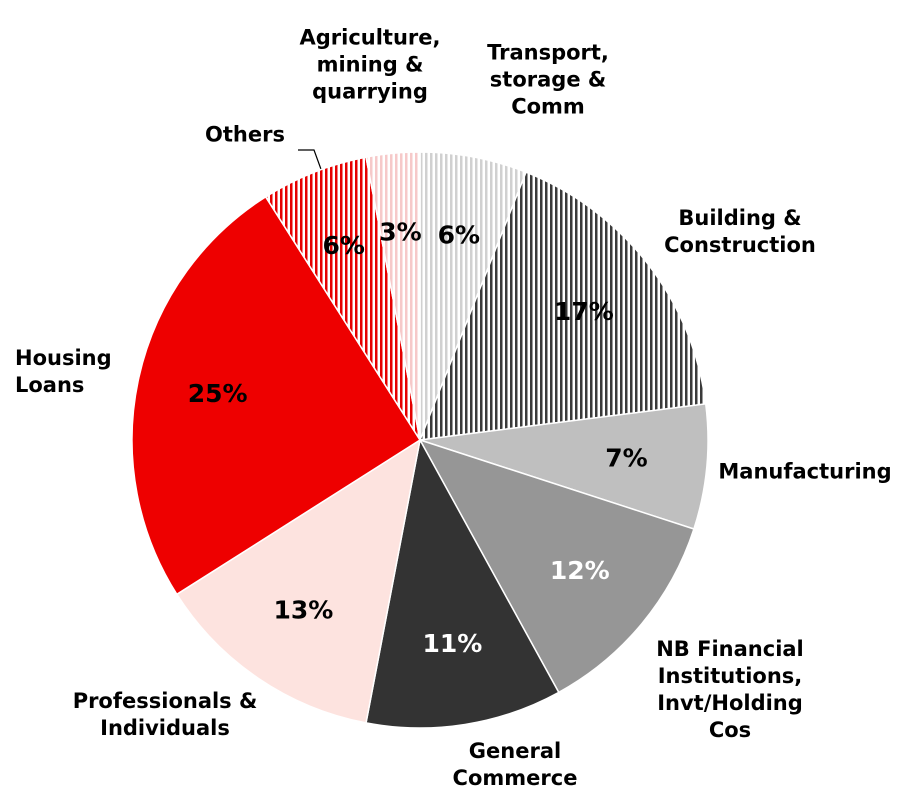  Describe the element at coordinates (453, 643) in the screenshot. I see `value-label: 11%` at that location.